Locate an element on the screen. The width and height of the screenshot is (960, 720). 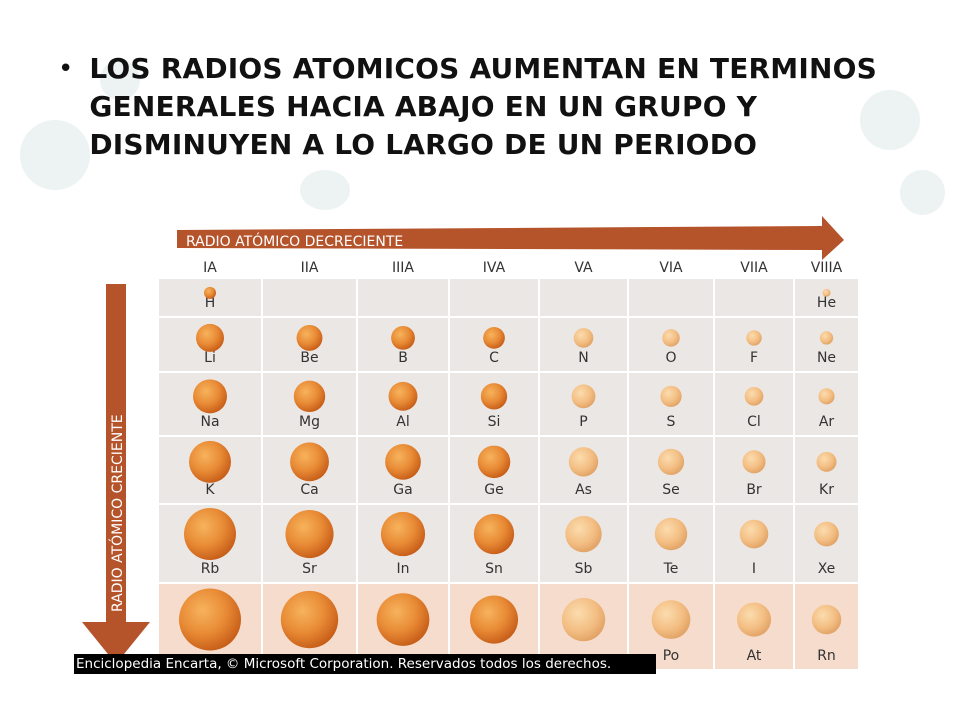
element-symbol: Ge is located at coordinates (493, 490).